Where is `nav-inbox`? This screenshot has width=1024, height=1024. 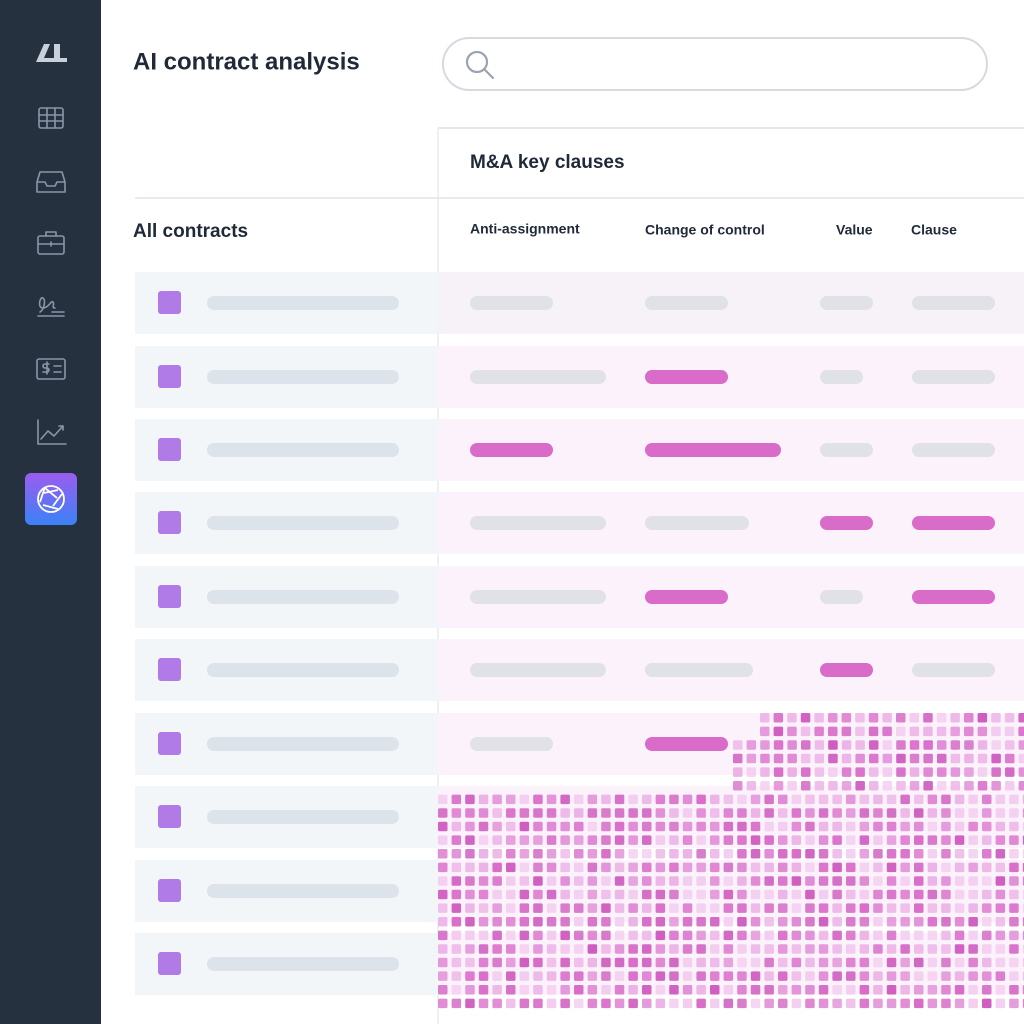
nav-inbox is located at coordinates (51, 182).